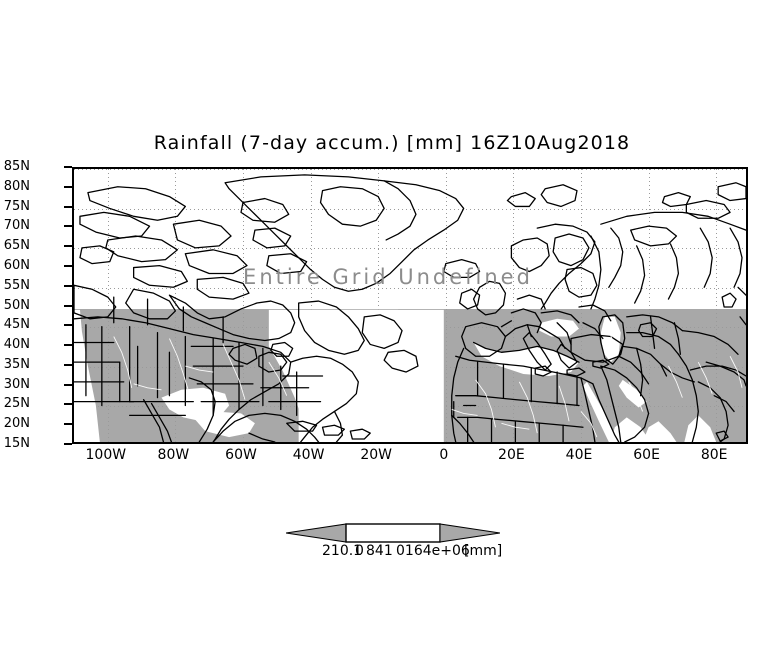 The width and height of the screenshot is (784, 655). I want to click on y-axis-tick-label: 30N, so click(16, 384).